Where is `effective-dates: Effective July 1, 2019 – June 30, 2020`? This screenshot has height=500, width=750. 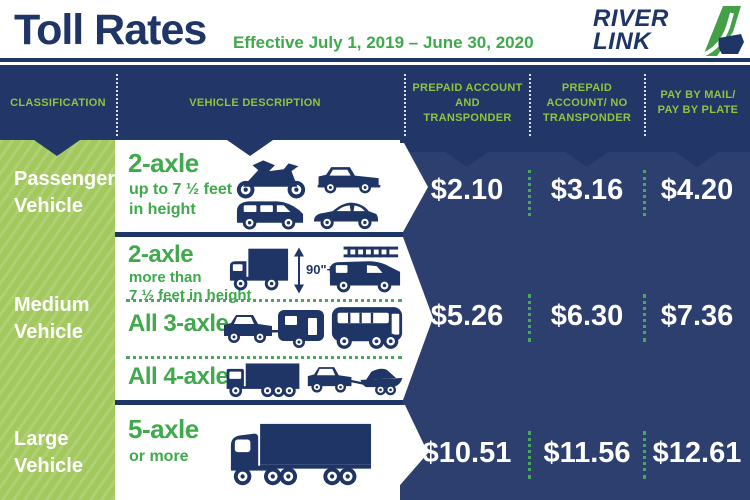
effective-dates: Effective July 1, 2019 – June 30, 2020 is located at coordinates (383, 42).